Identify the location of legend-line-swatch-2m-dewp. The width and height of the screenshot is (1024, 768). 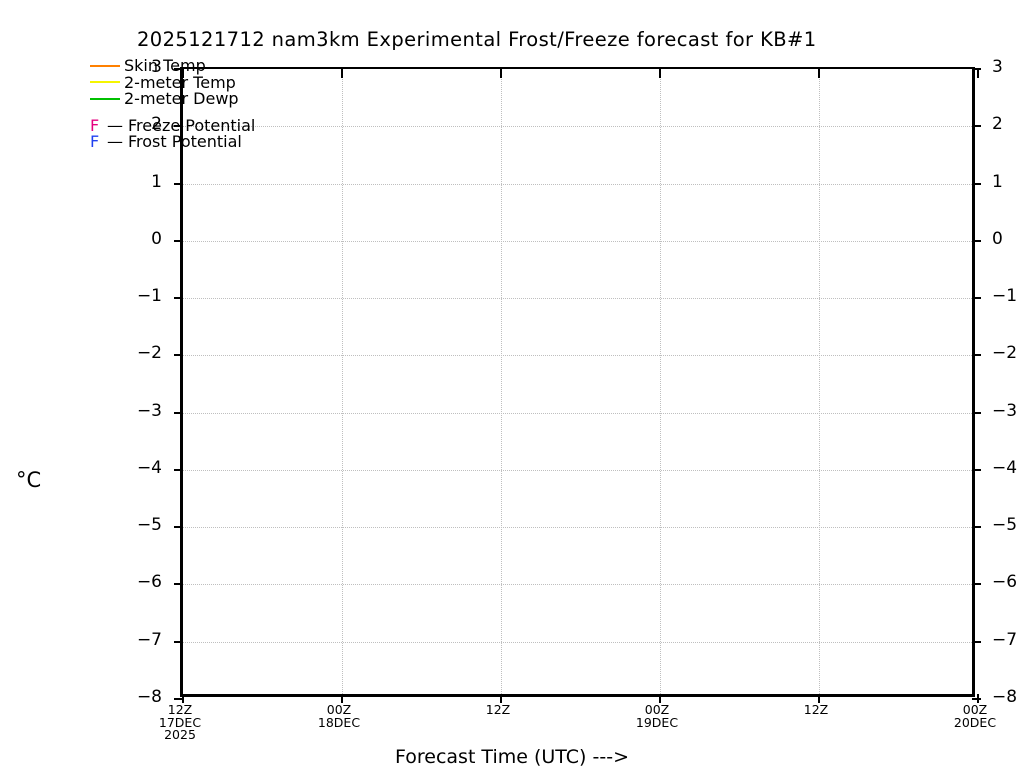
(105, 98).